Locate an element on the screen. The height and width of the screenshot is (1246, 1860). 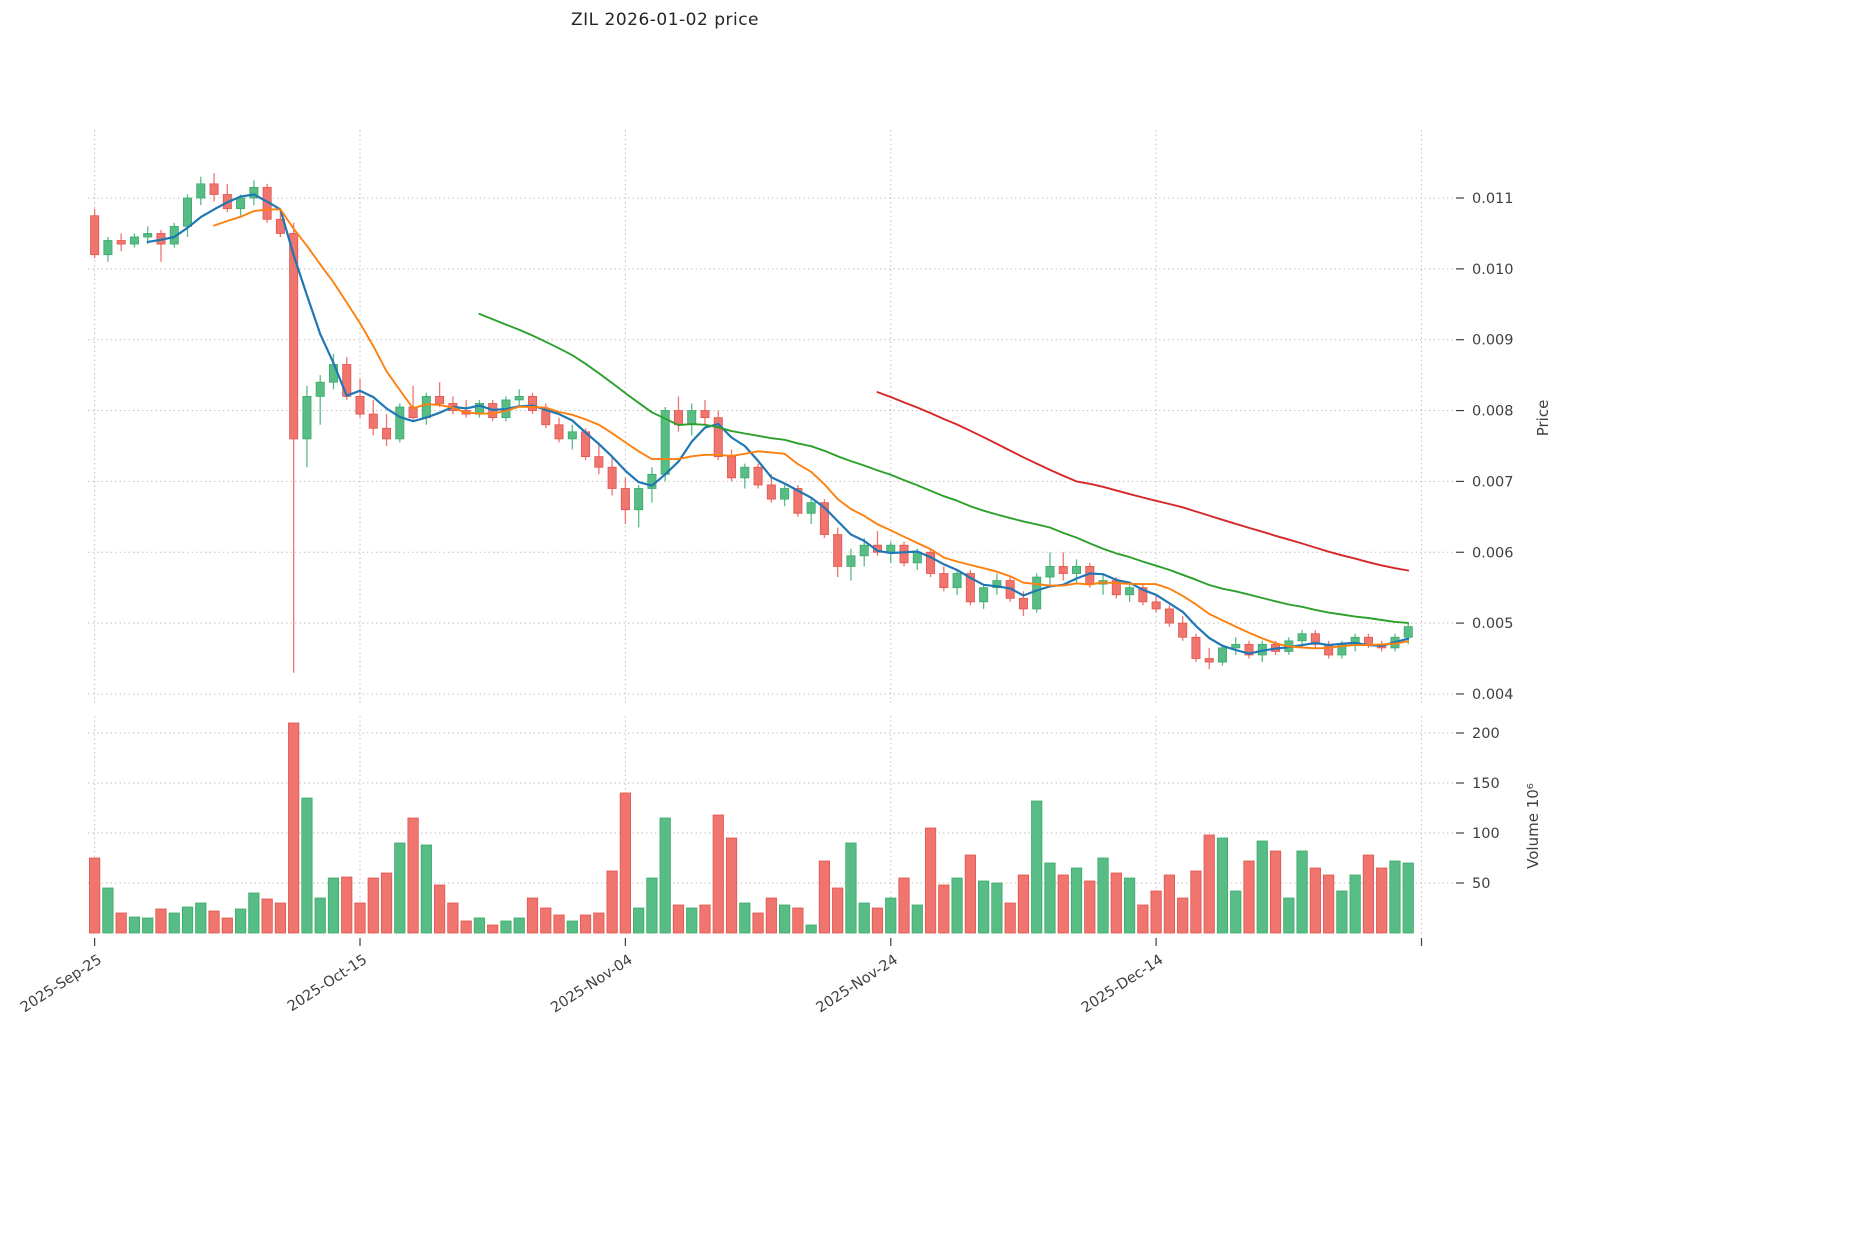
volume-tick-label: 150 is located at coordinates (1486, 784).